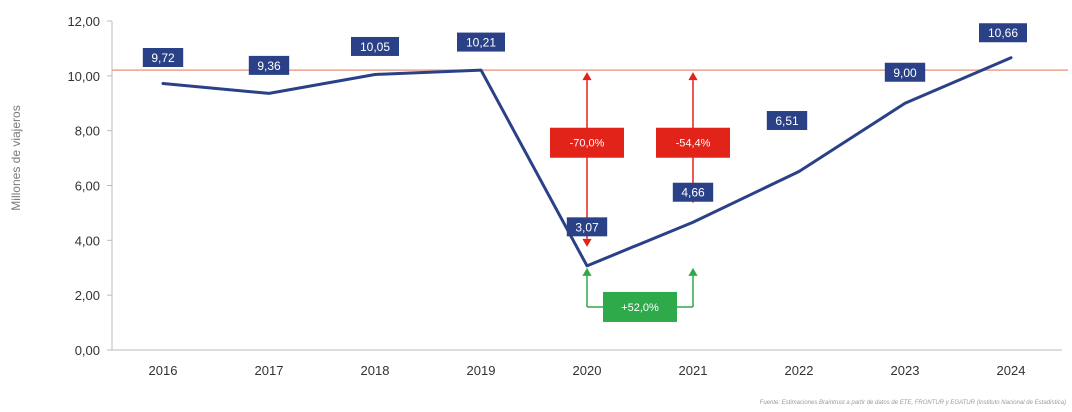 The width and height of the screenshot is (1072, 412). Describe the element at coordinates (83, 76) in the screenshot. I see `y-tick-label: 10,00` at that location.